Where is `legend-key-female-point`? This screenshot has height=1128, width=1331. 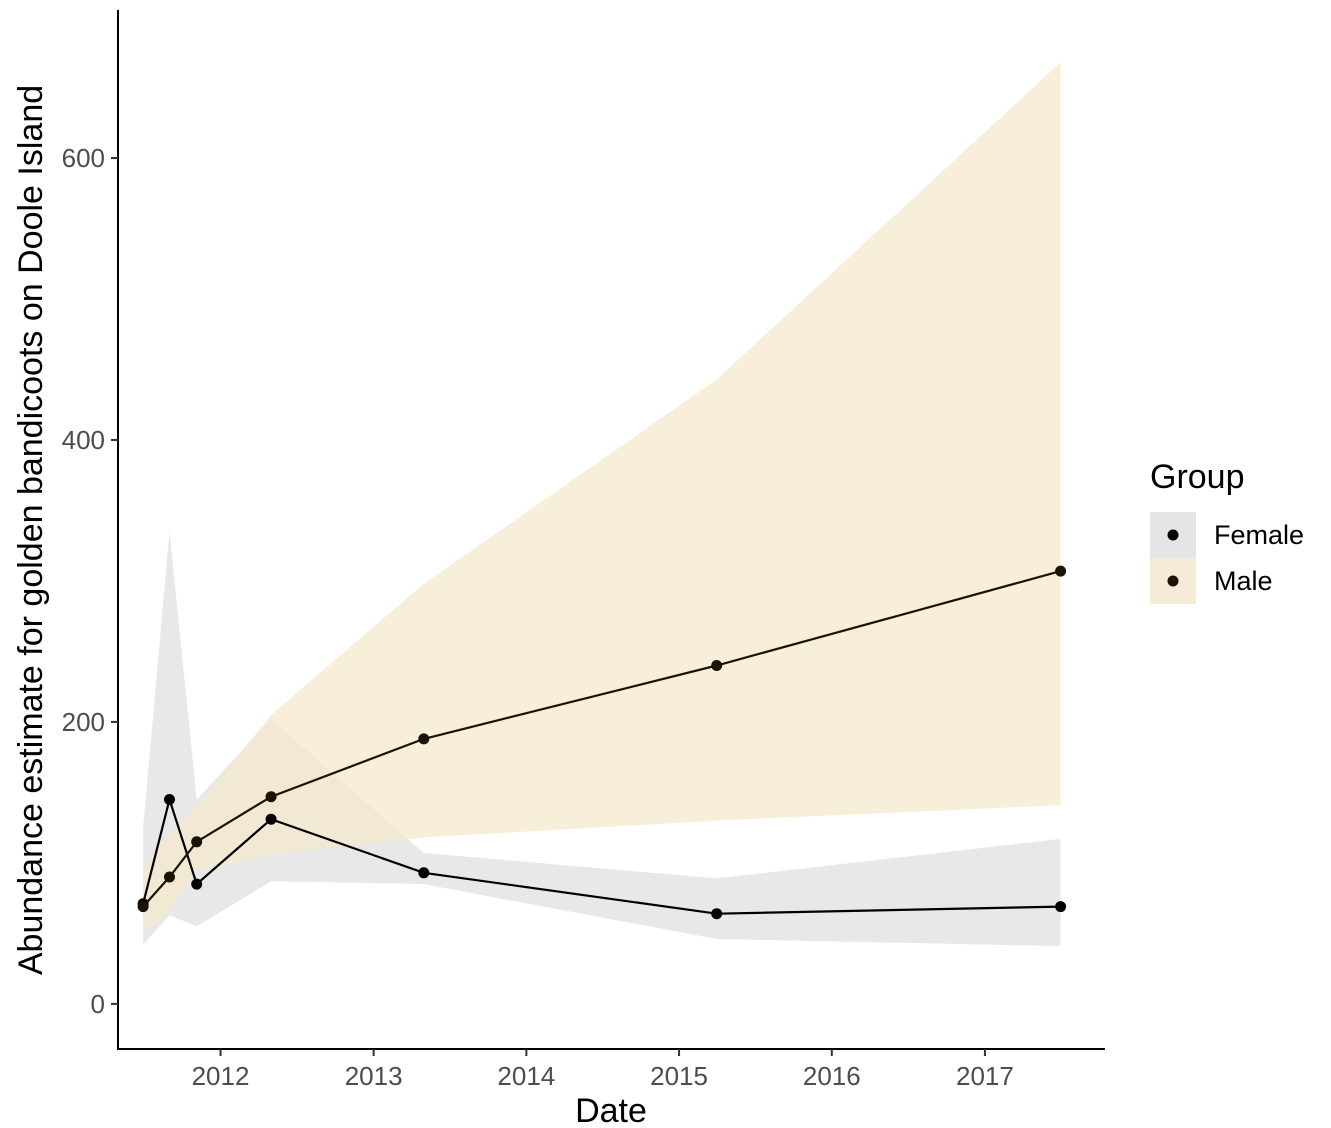 legend-key-female-point is located at coordinates (1173, 535).